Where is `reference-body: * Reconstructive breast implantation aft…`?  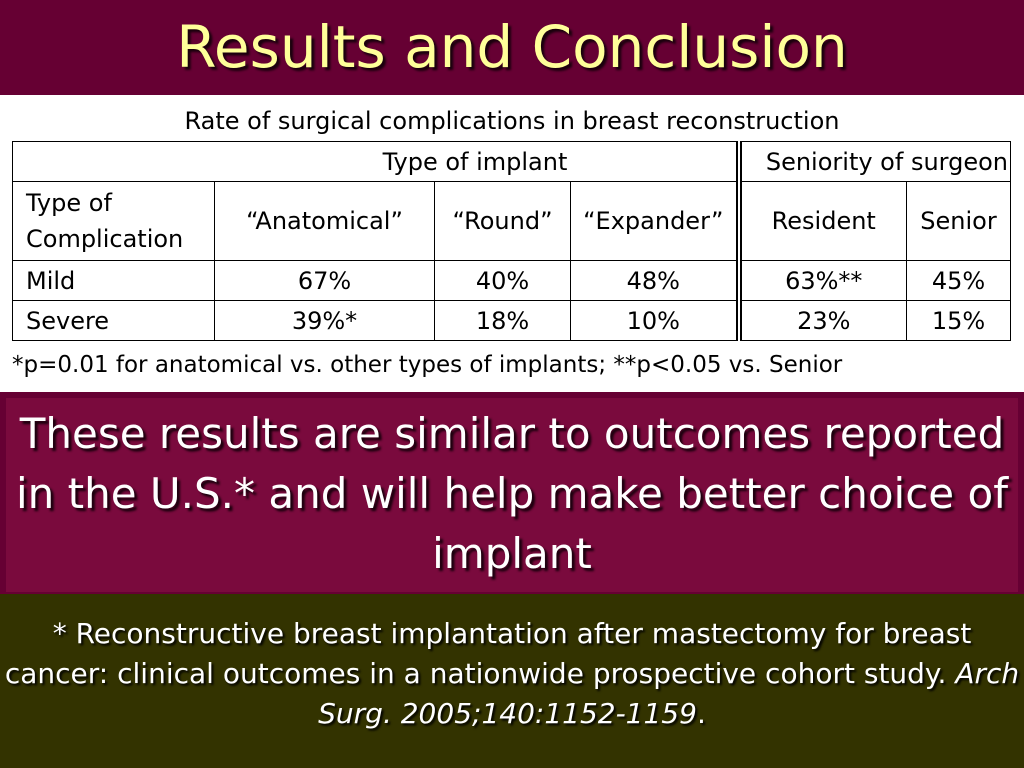
reference-body: * Reconstructive breast implantation aft… is located at coordinates (488, 653).